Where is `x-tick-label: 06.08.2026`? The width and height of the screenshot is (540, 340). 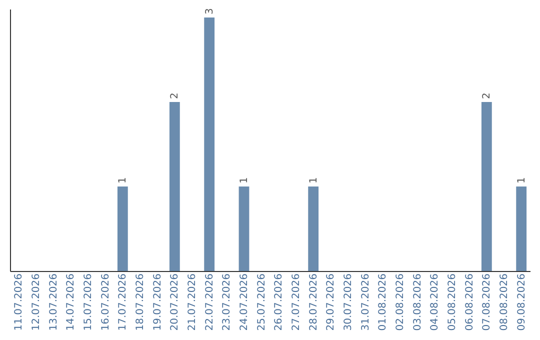 x-tick-label: 06.08.2026 is located at coordinates (470, 302).